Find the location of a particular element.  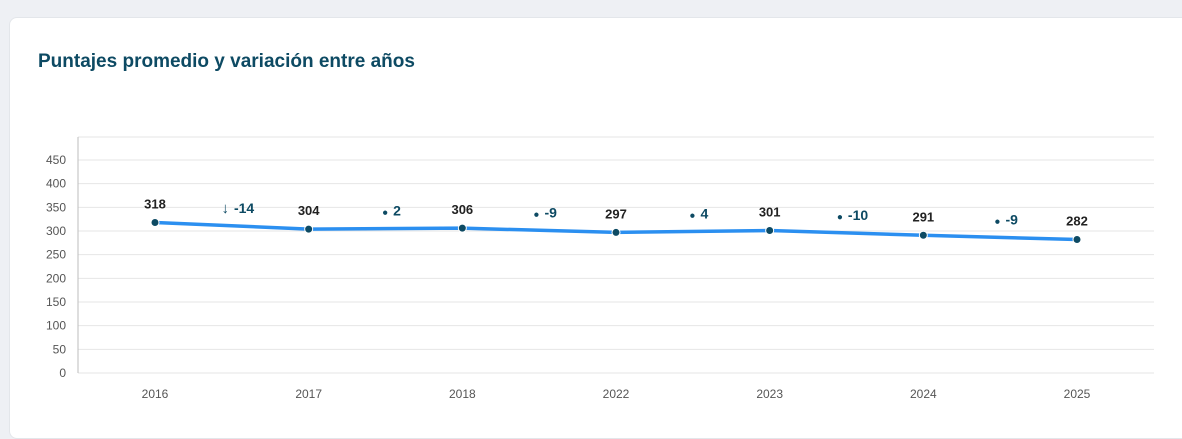

variation-label: ● 4 is located at coordinates (698, 213).